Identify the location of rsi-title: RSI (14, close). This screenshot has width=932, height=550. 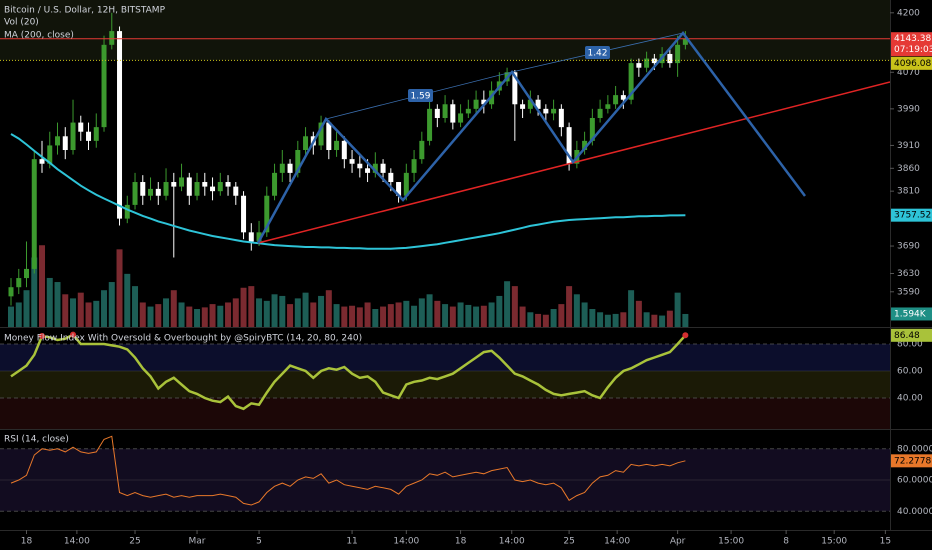
(36, 440).